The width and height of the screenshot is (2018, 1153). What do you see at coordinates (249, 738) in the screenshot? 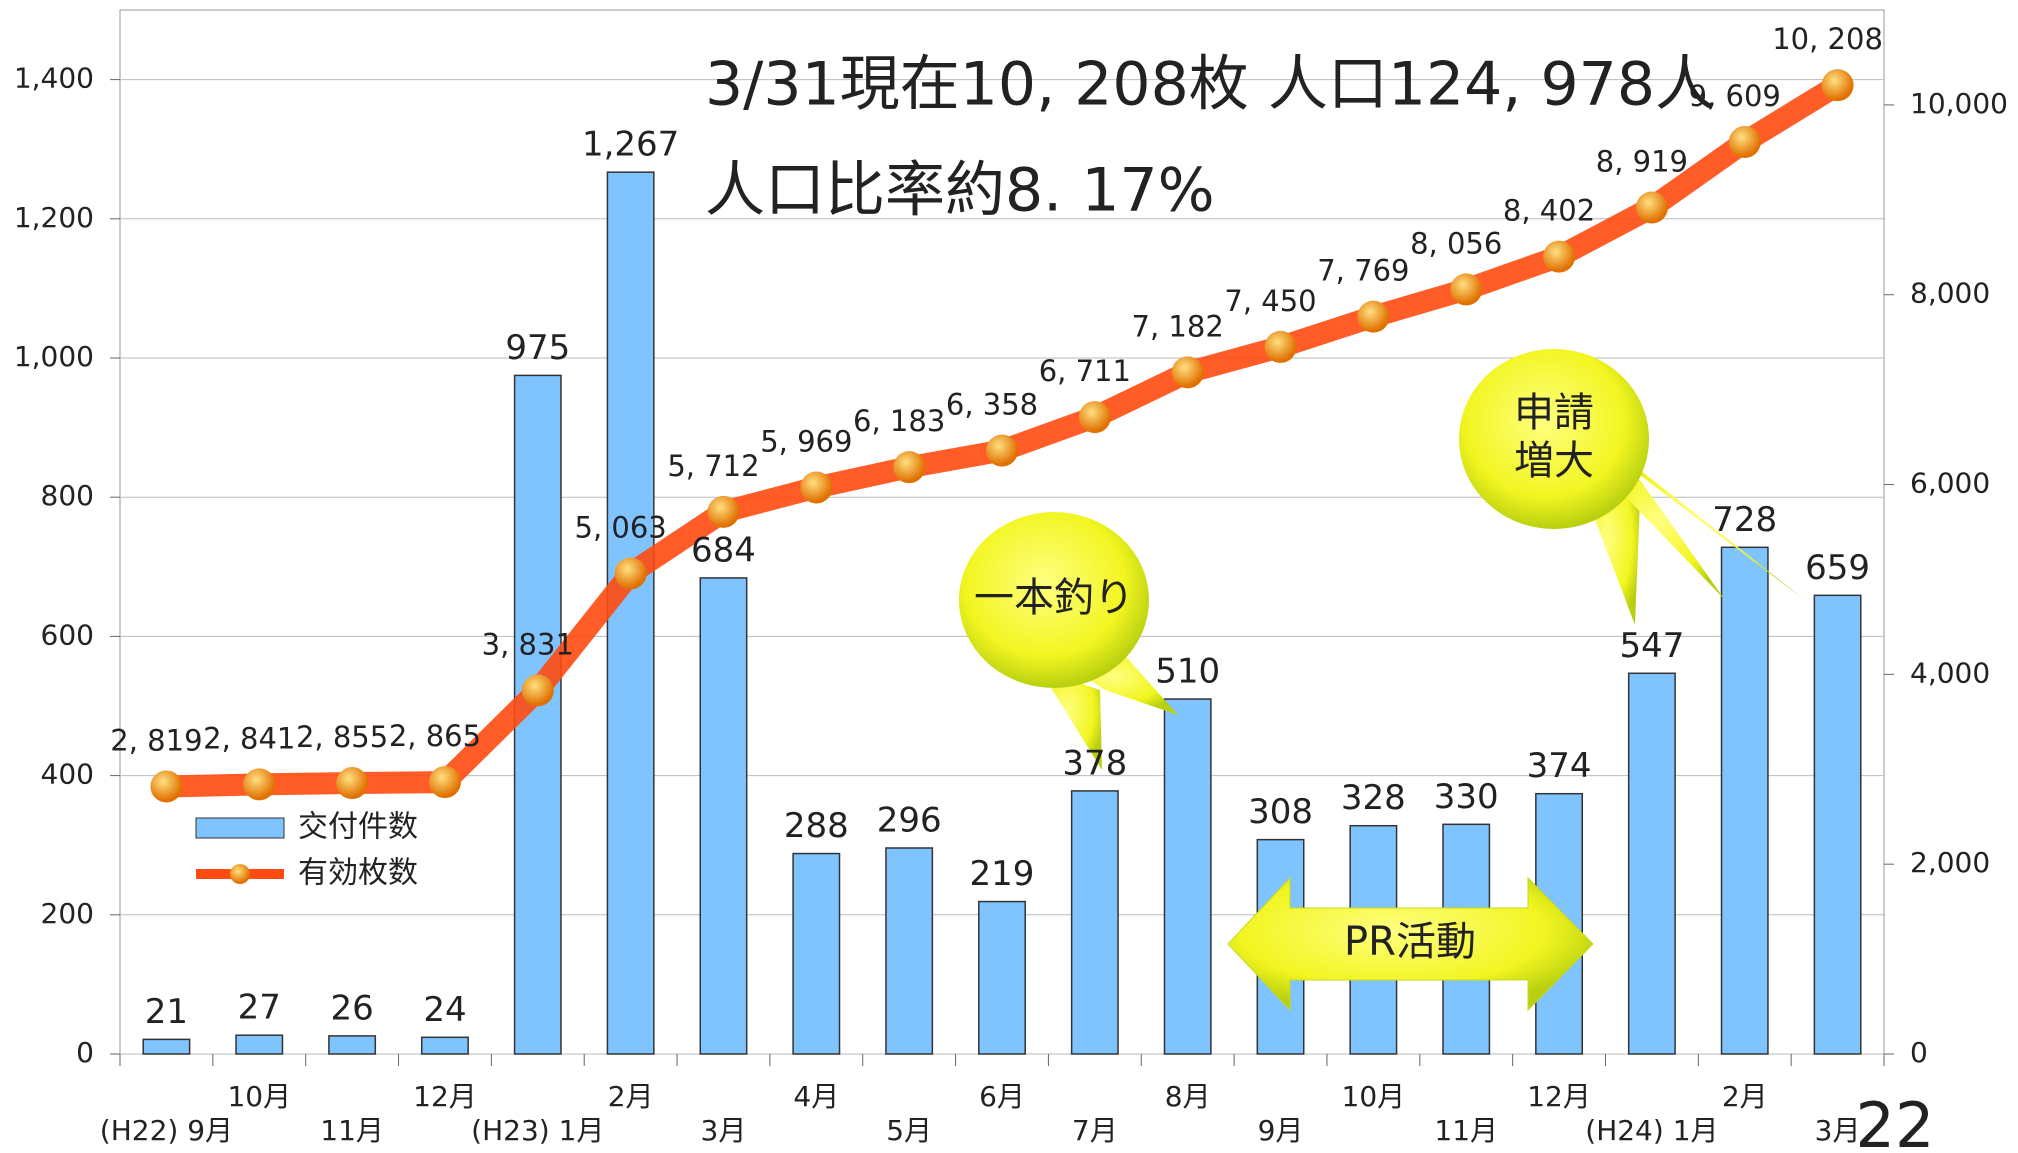
I see `line-label: 2, 841` at bounding box center [249, 738].